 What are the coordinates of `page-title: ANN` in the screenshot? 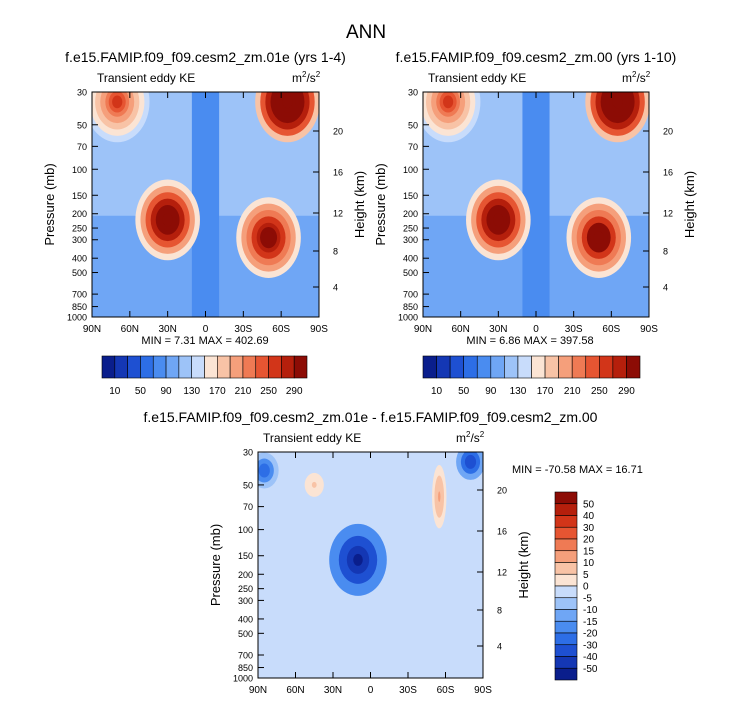 It's located at (366, 32).